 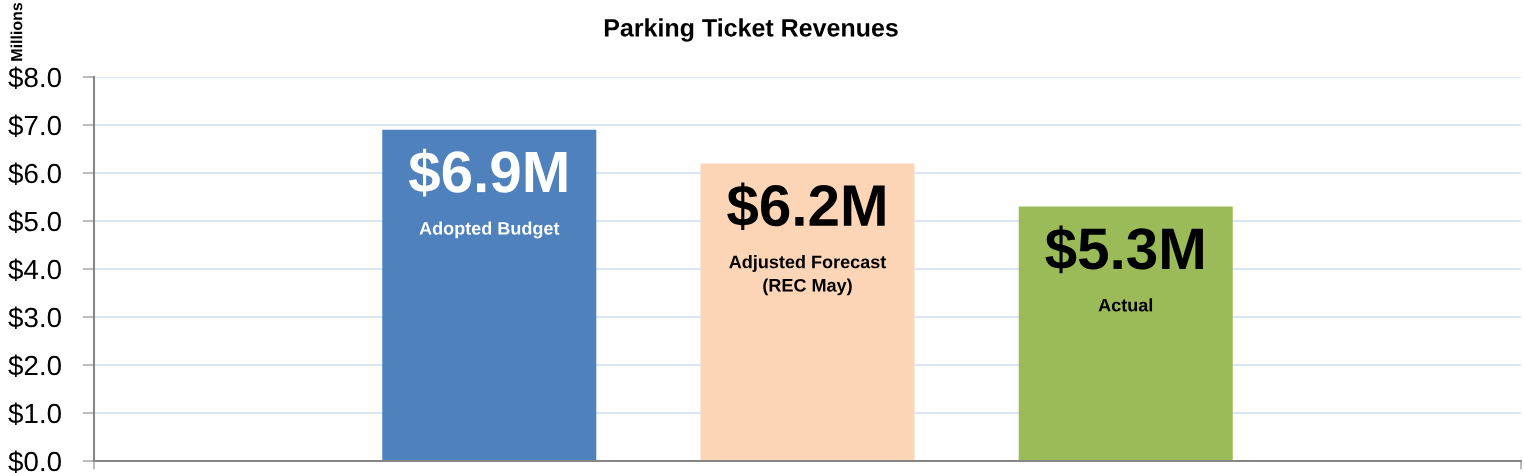 What do you see at coordinates (808, 275) in the screenshot?
I see `series-label: Adjusted Forecast (REC May)` at bounding box center [808, 275].